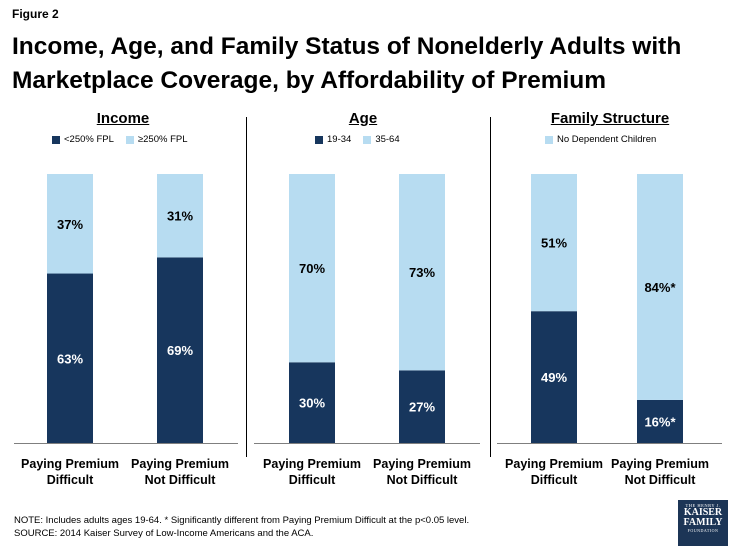 This screenshot has width=735, height=551. I want to click on legend-family: No Dependent Children, so click(606, 139).